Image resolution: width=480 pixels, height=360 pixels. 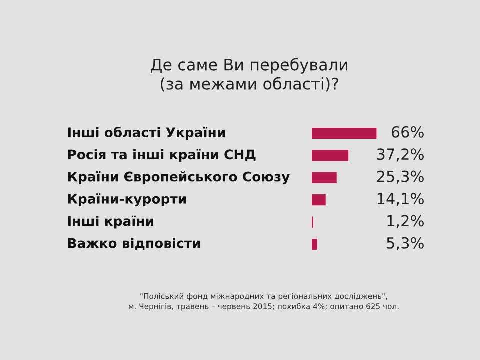 I want to click on chart-title: Де саме Ви перебували (за межами області)?, so click(x=249, y=75).